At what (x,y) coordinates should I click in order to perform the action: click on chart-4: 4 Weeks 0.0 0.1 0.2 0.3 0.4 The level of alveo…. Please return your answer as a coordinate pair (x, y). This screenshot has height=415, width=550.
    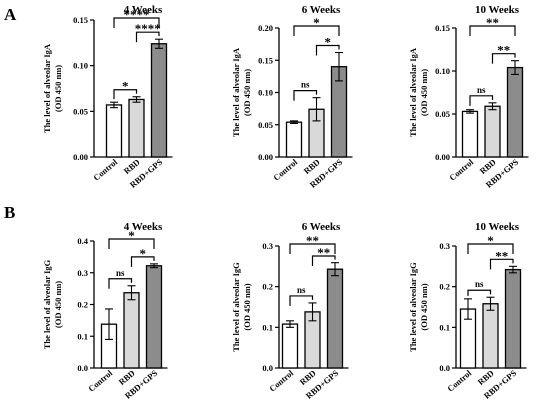
    Looking at the image, I should click on (105, 311).